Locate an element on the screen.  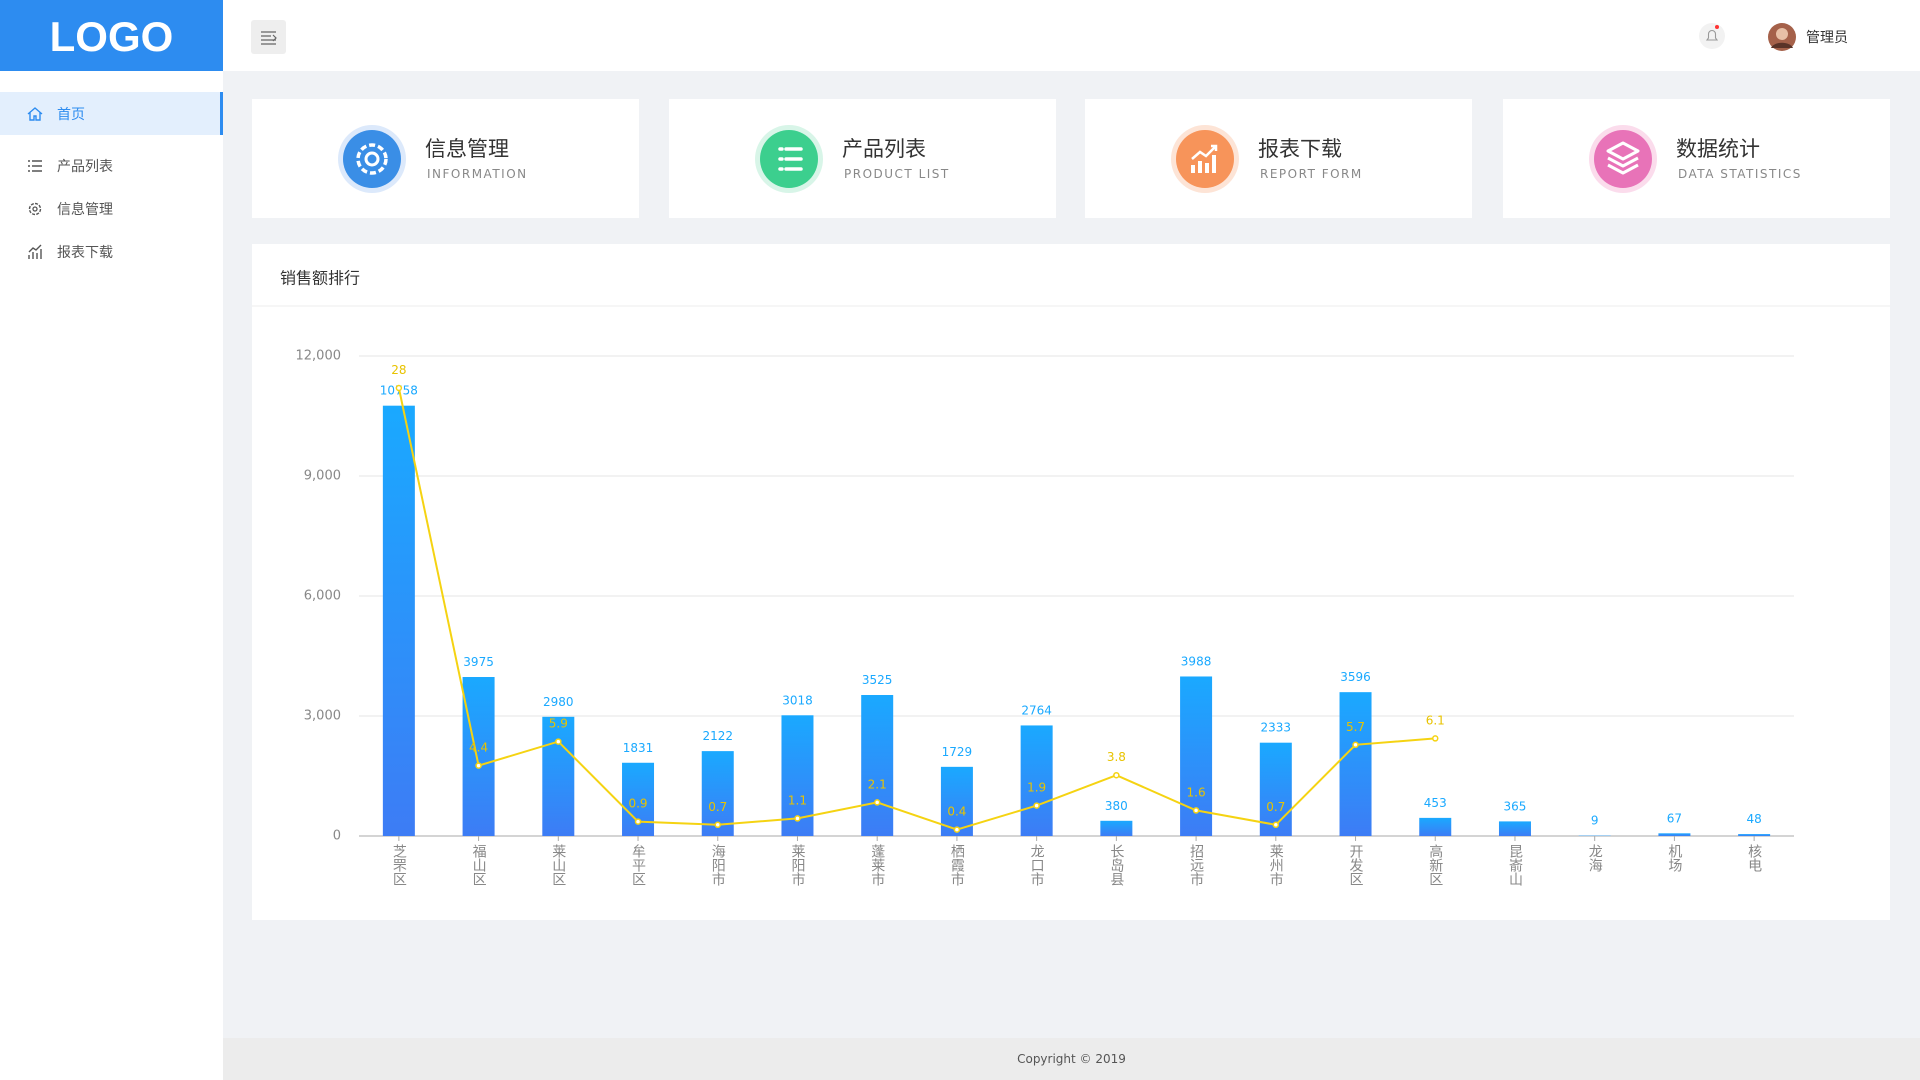
nav-card: 产品列表 PRODUCT LIST is located at coordinates (862, 158).